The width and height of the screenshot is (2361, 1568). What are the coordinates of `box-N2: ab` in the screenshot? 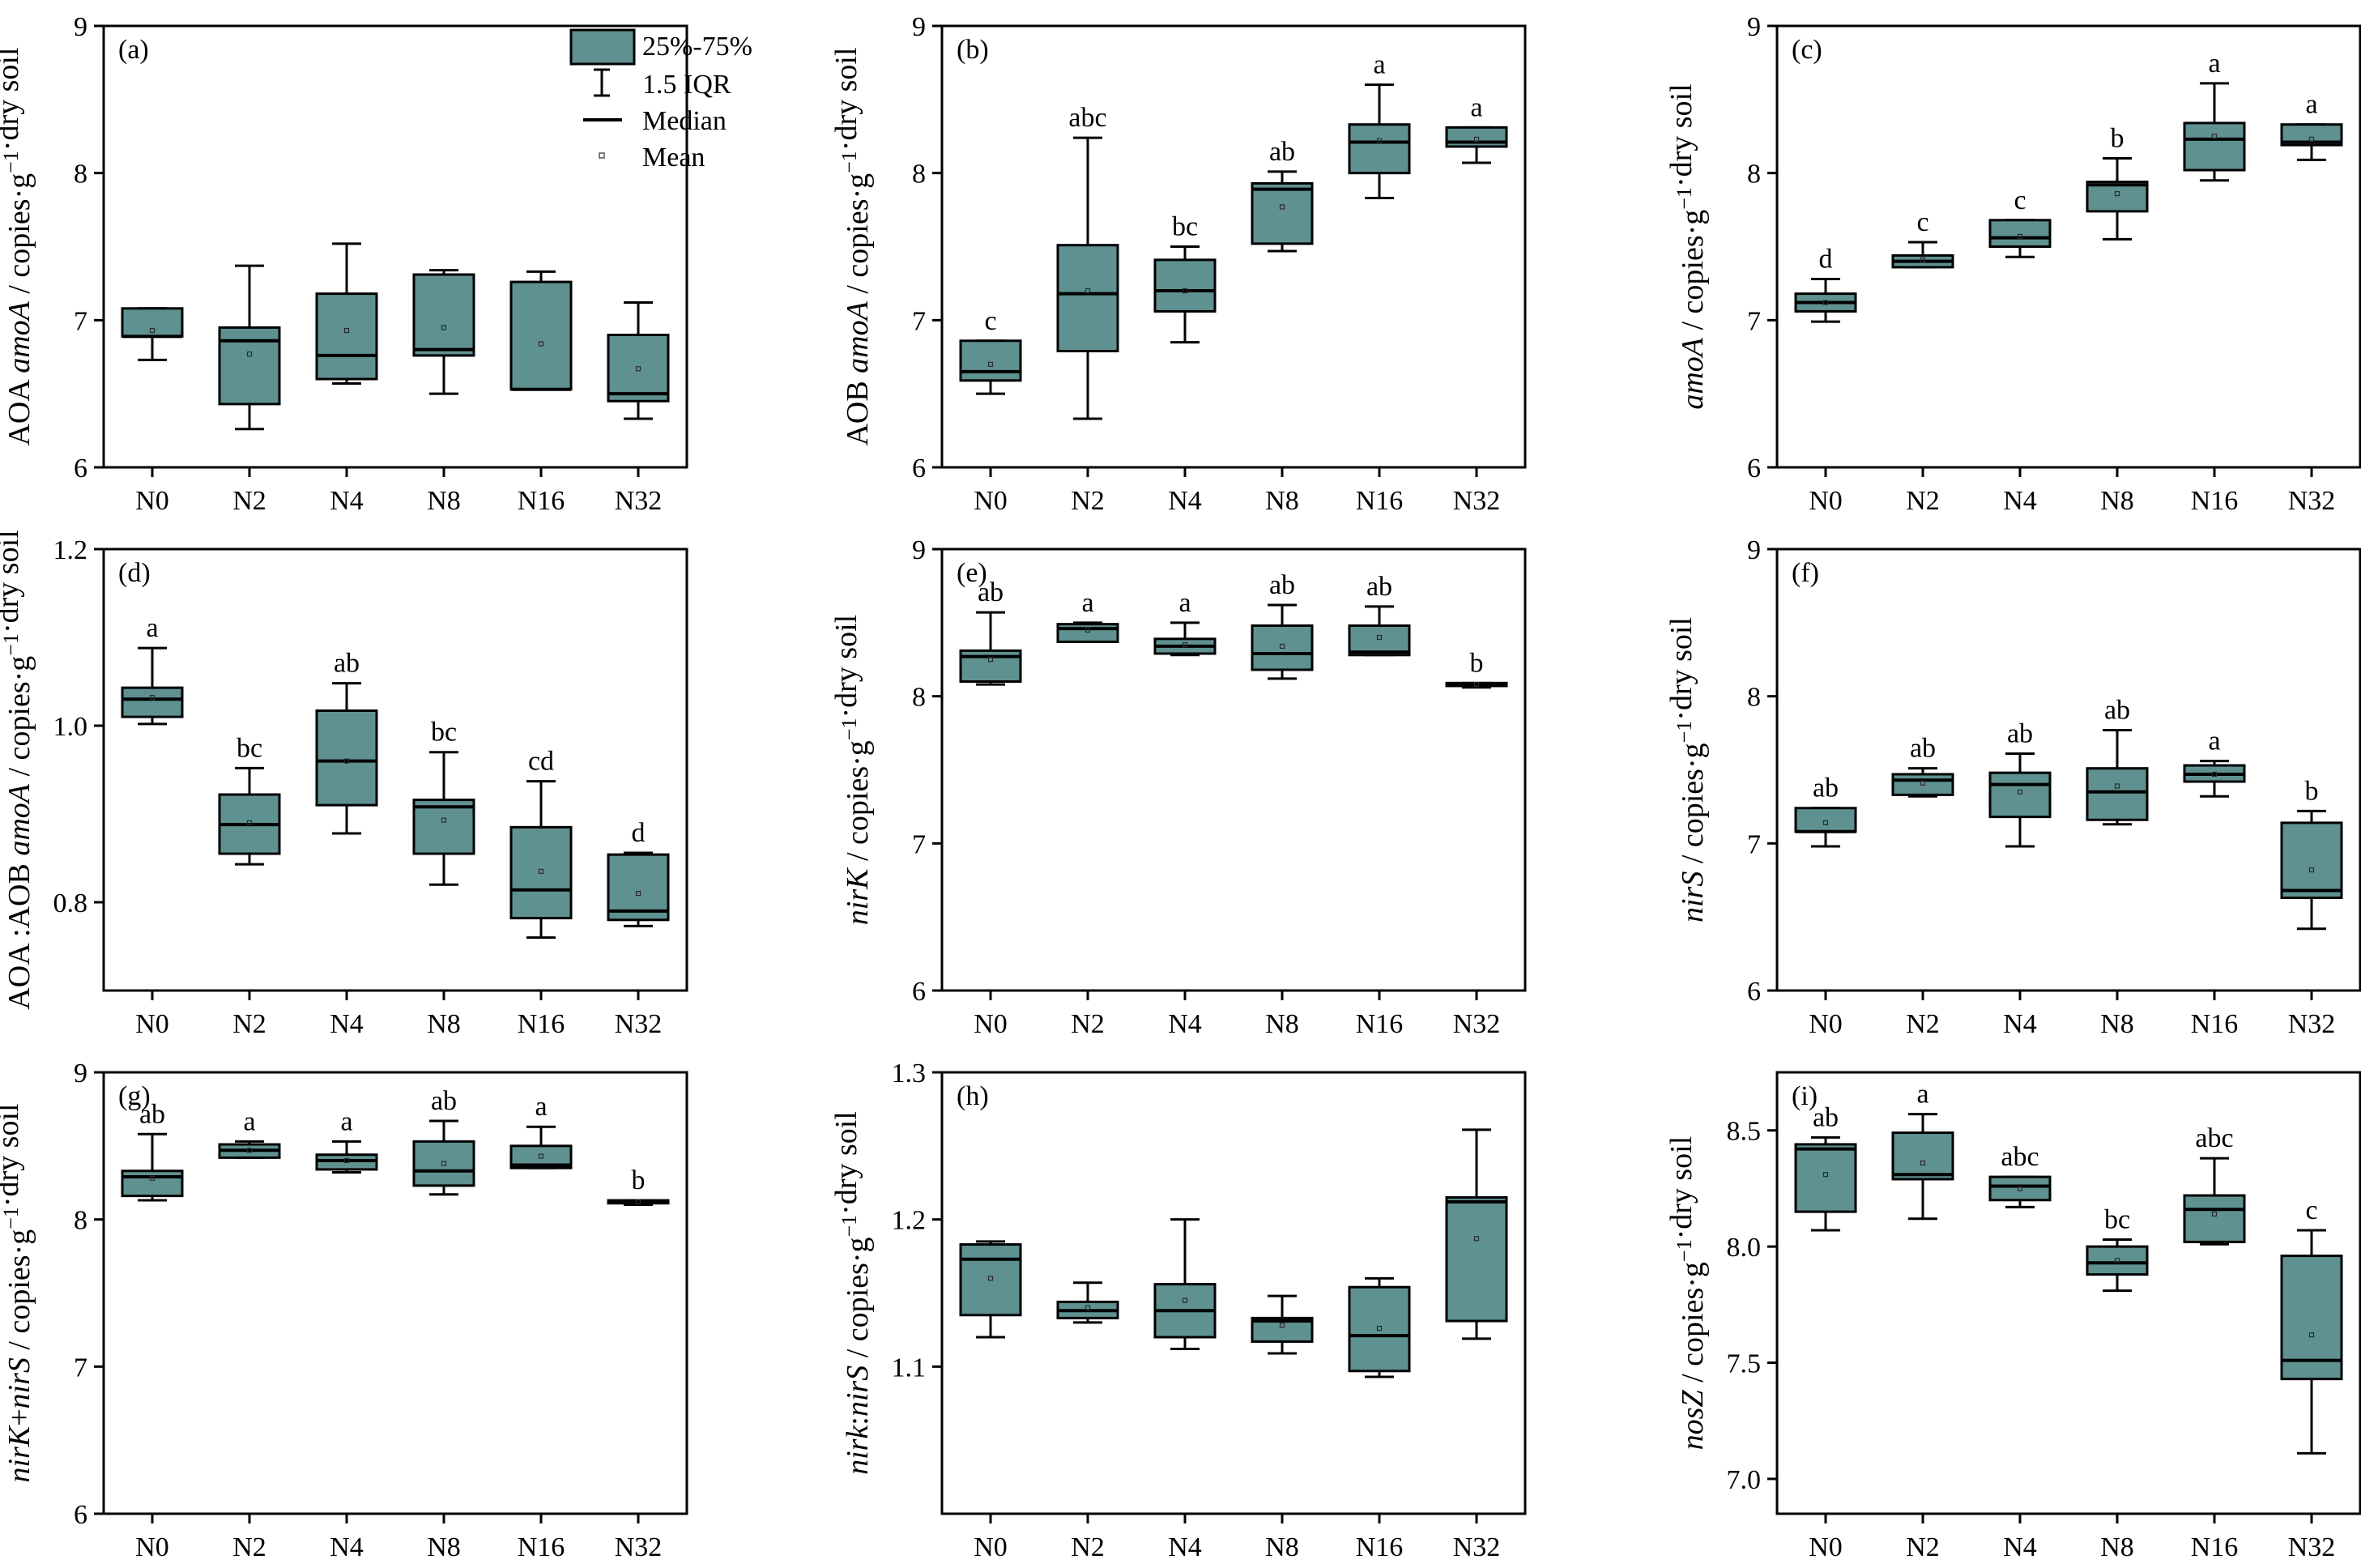 It's located at (1922, 766).